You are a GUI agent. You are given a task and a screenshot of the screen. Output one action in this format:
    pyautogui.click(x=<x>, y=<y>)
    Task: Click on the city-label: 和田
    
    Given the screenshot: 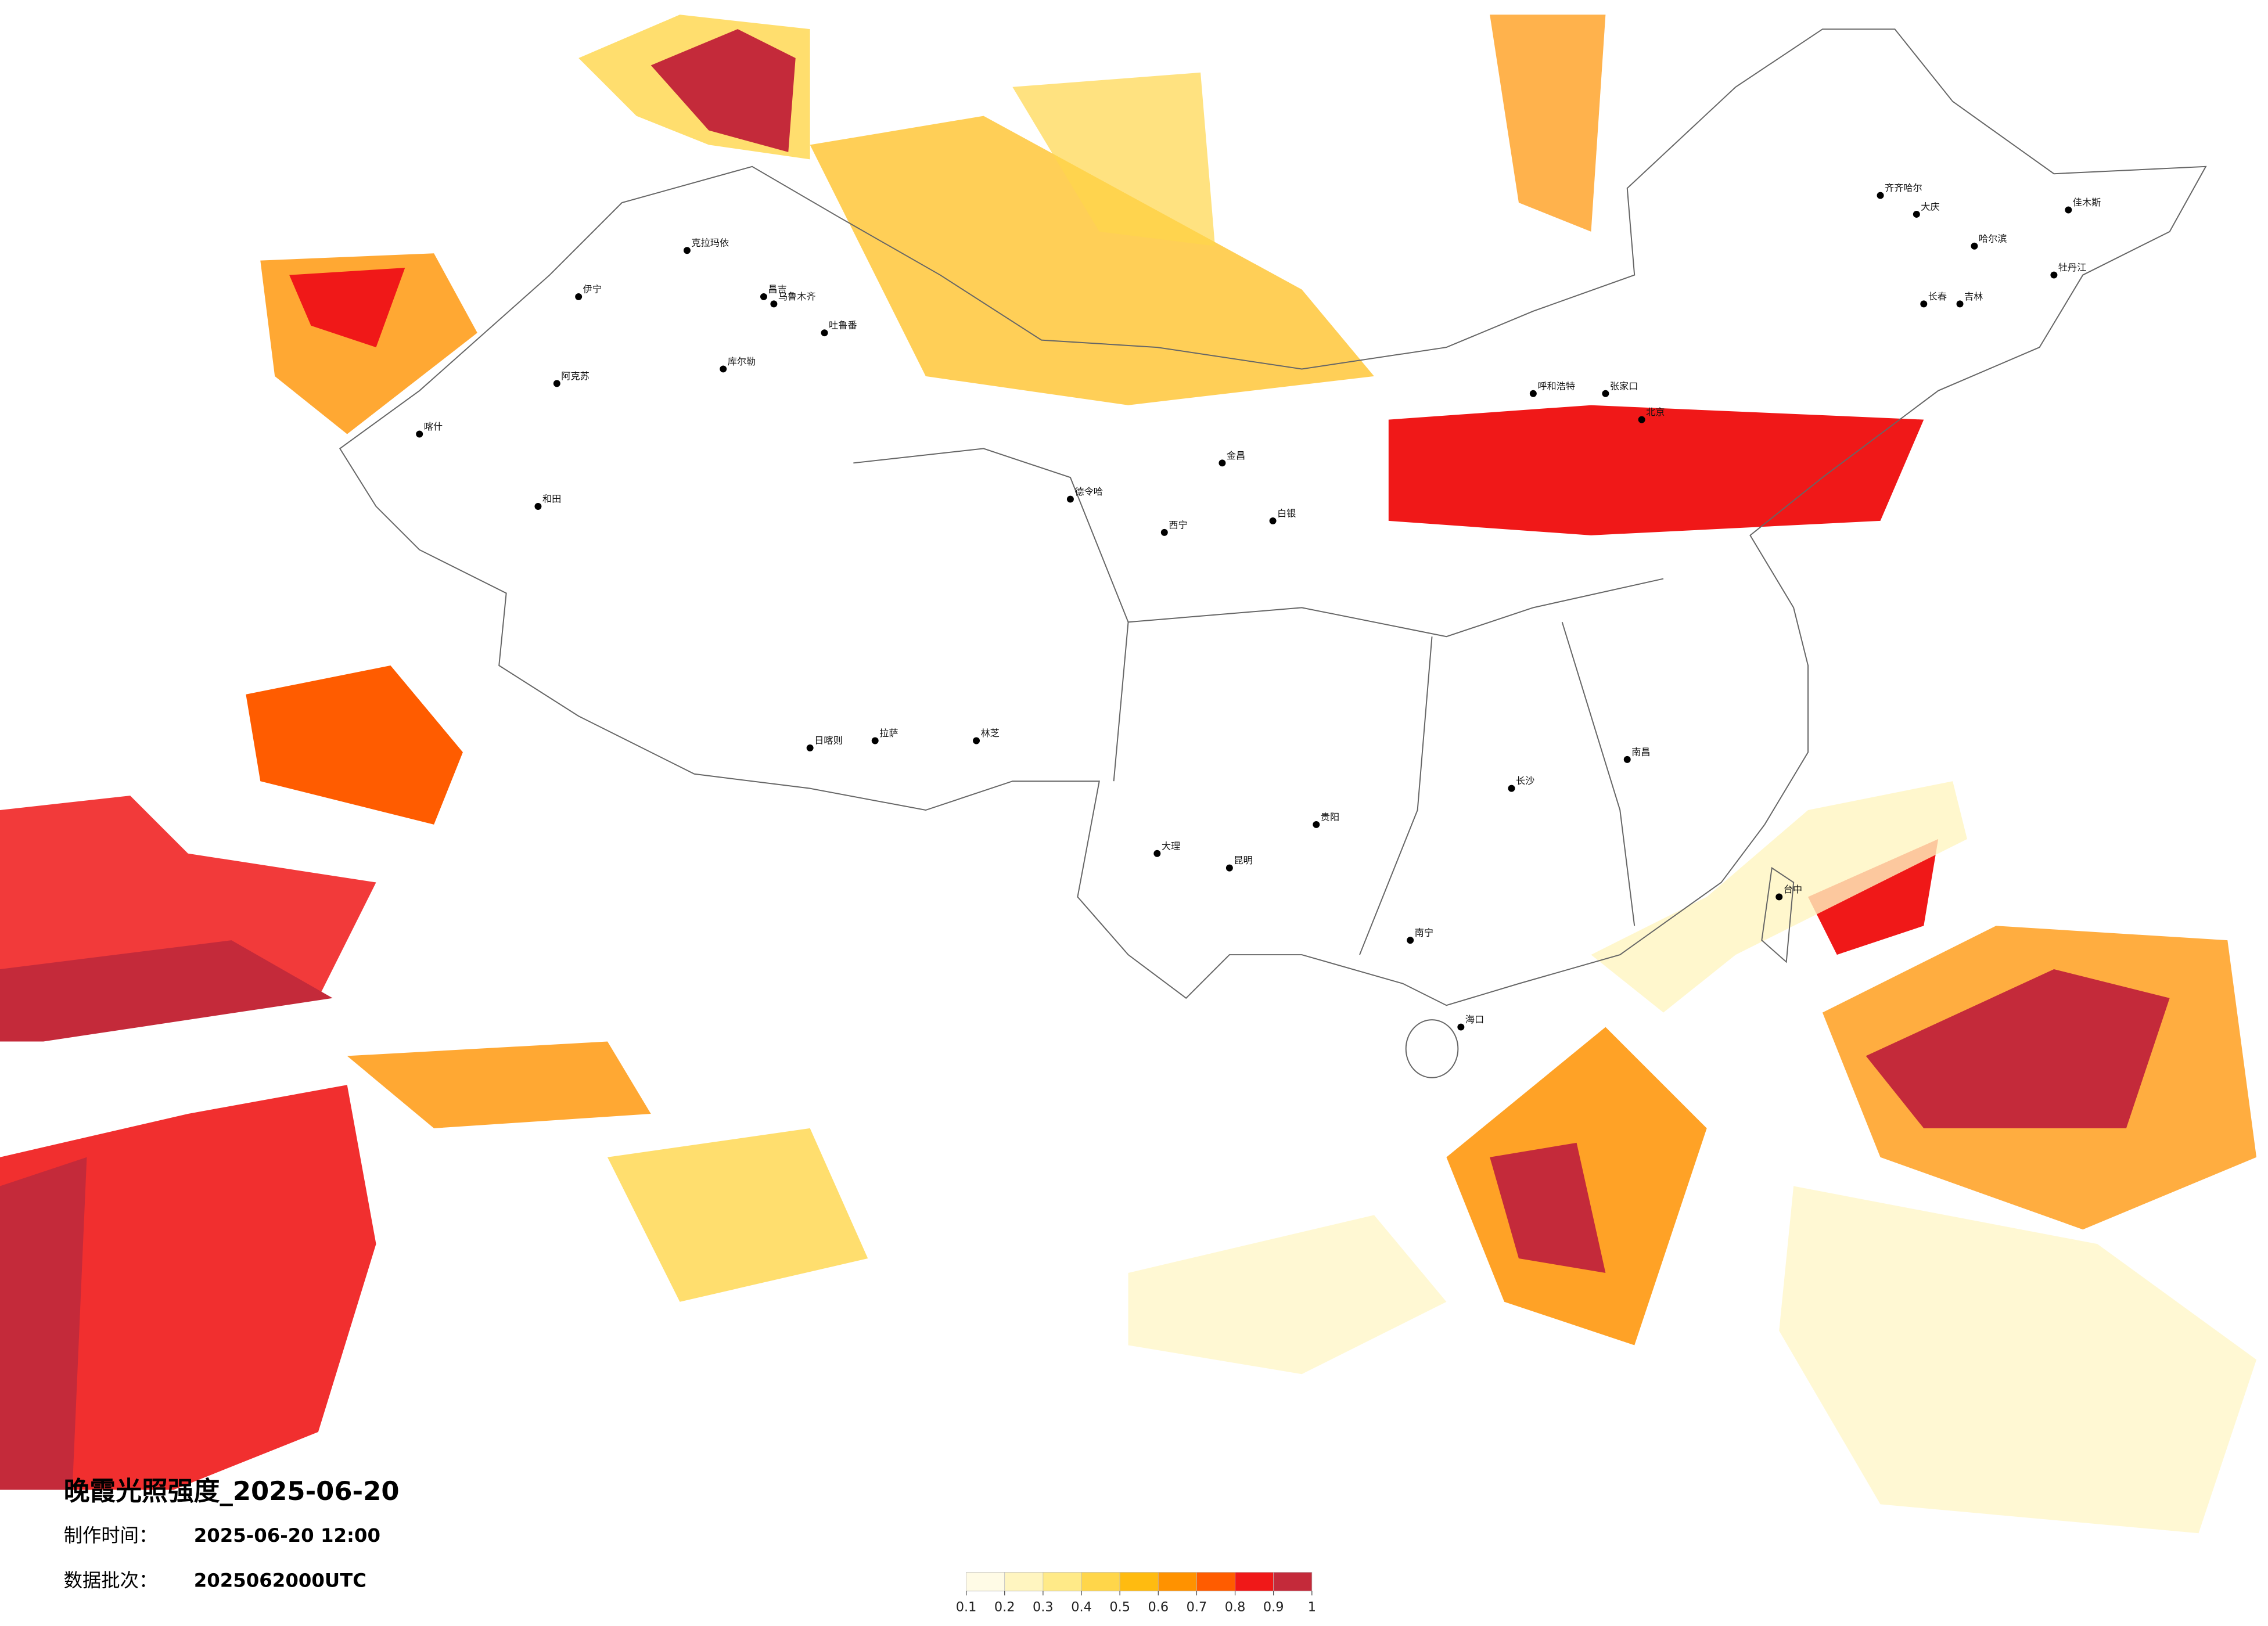 What is the action you would take?
    pyautogui.click(x=551, y=499)
    